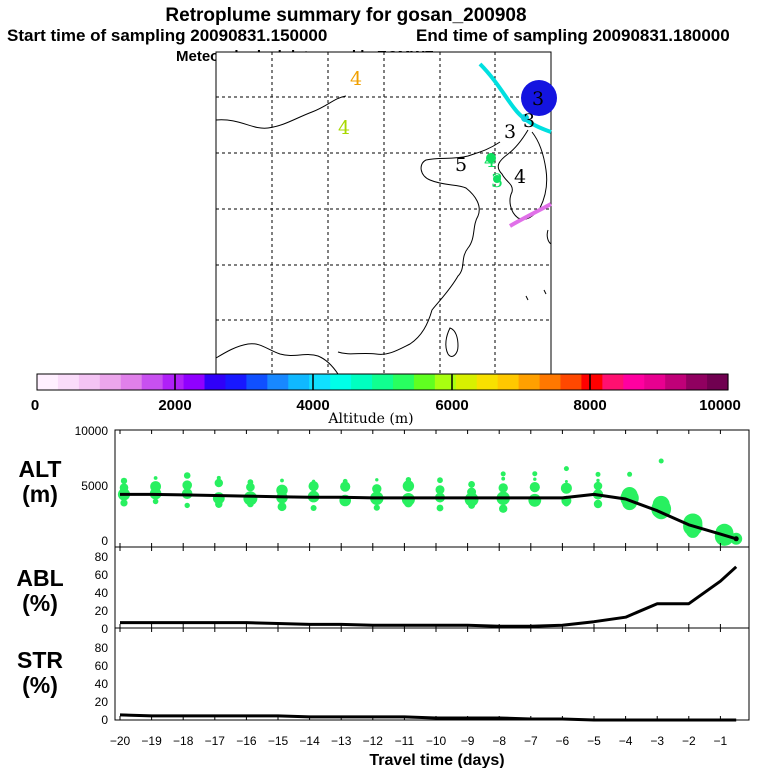  What do you see at coordinates (344, 128) in the screenshot?
I see `map-label-2: 4` at bounding box center [344, 128].